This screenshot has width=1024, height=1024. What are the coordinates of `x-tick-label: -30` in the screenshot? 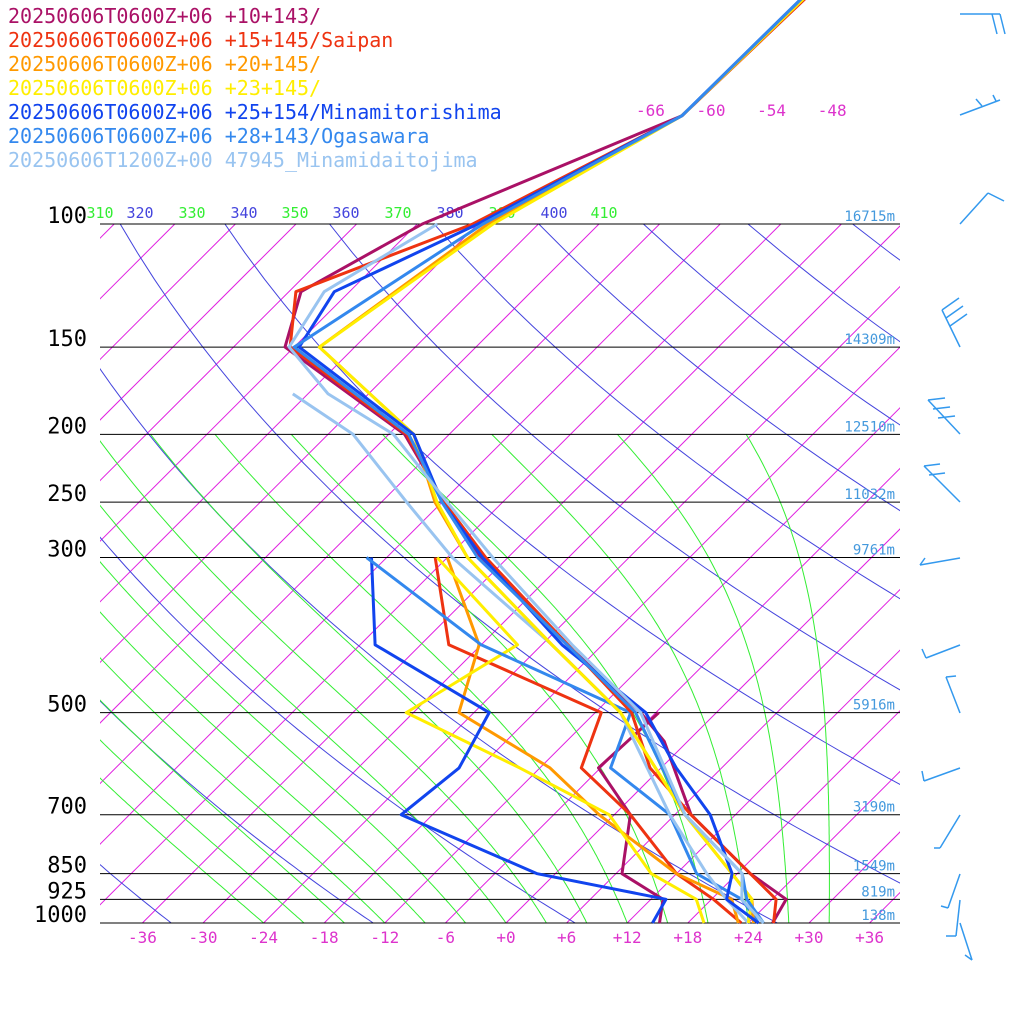 It's located at (203, 937).